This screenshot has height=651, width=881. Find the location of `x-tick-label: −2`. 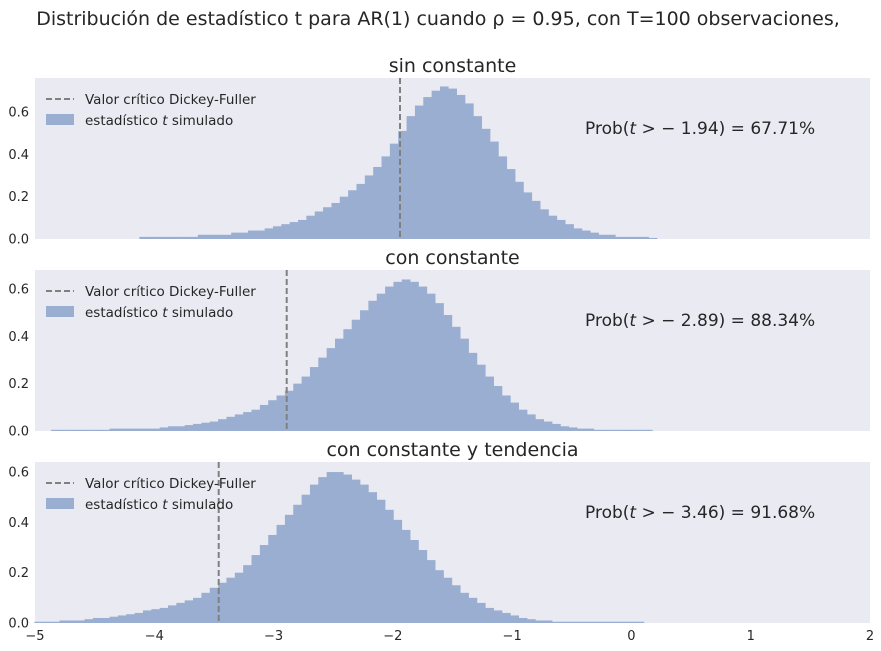

x-tick-label: −2 is located at coordinates (392, 636).